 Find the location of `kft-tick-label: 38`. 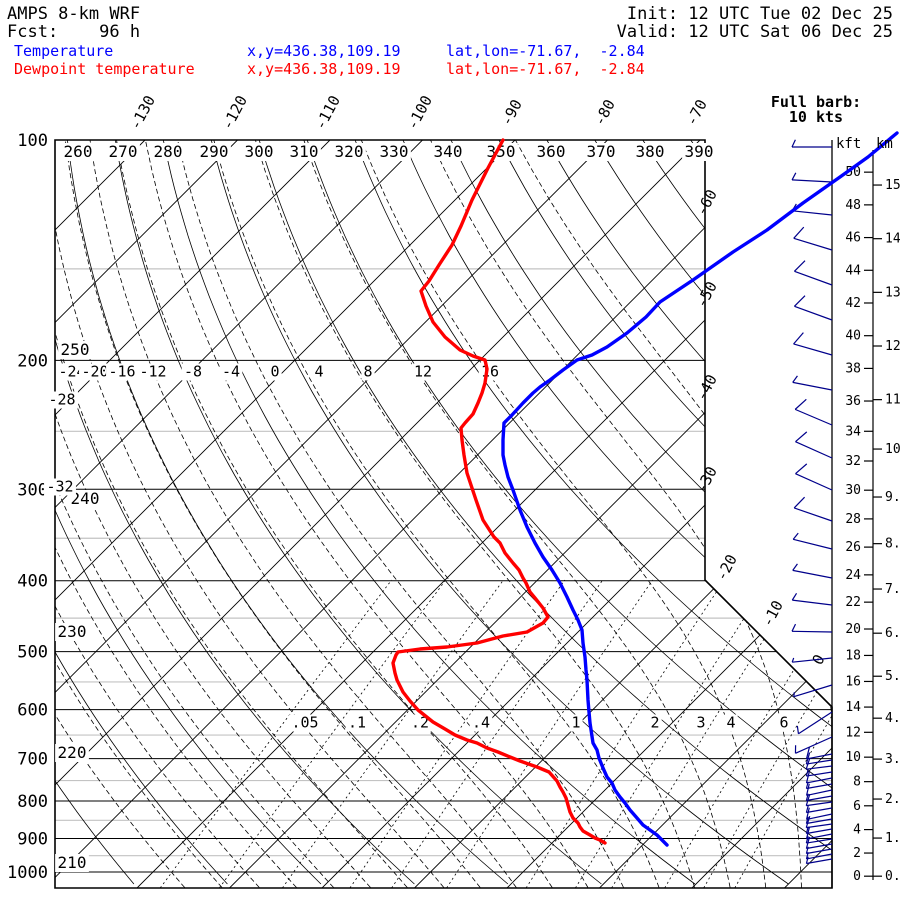

kft-tick-label: 38 is located at coordinates (853, 368).